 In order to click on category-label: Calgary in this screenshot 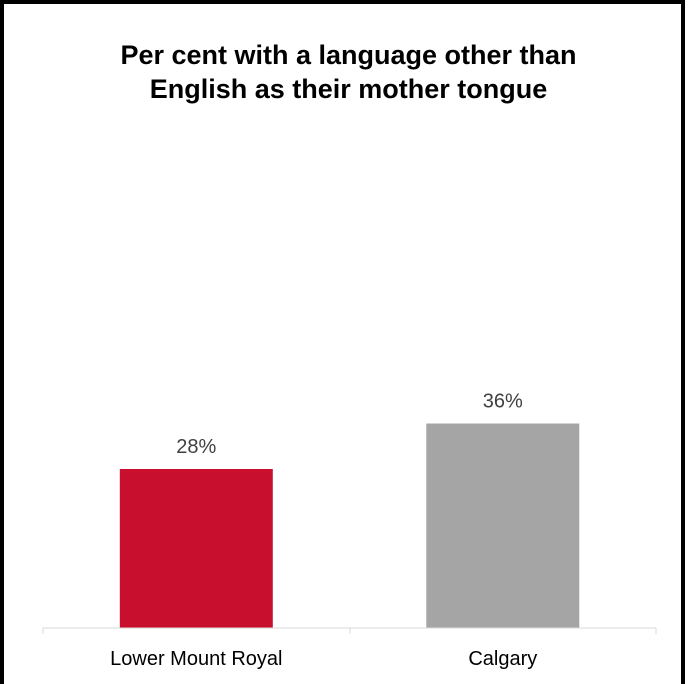, I will do `click(502, 659)`.